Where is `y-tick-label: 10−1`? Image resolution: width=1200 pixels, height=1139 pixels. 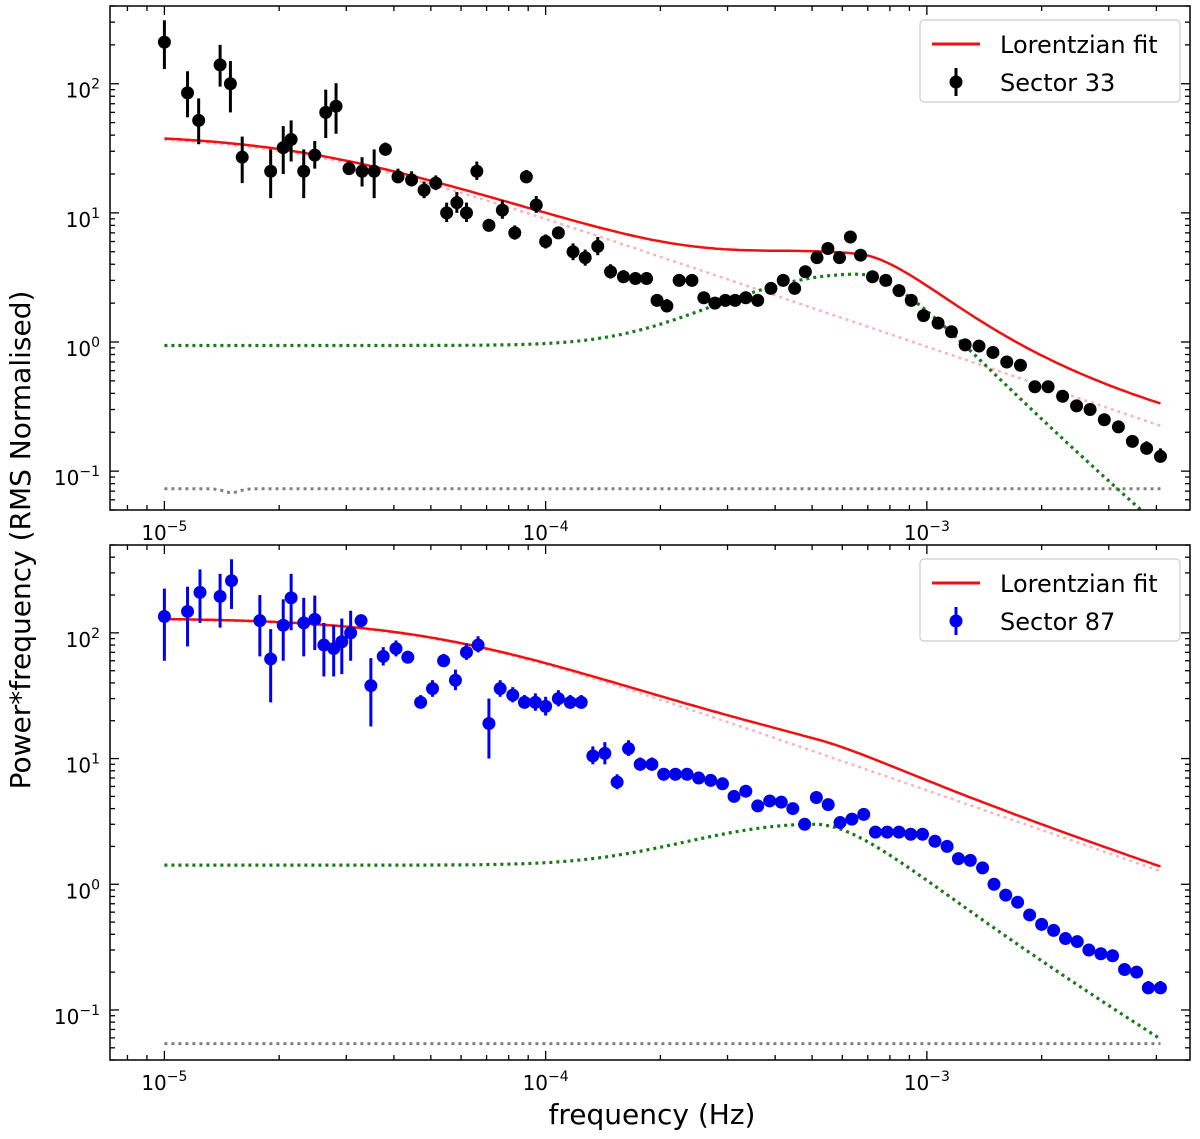 y-tick-label: 10−1 is located at coordinates (77, 1016).